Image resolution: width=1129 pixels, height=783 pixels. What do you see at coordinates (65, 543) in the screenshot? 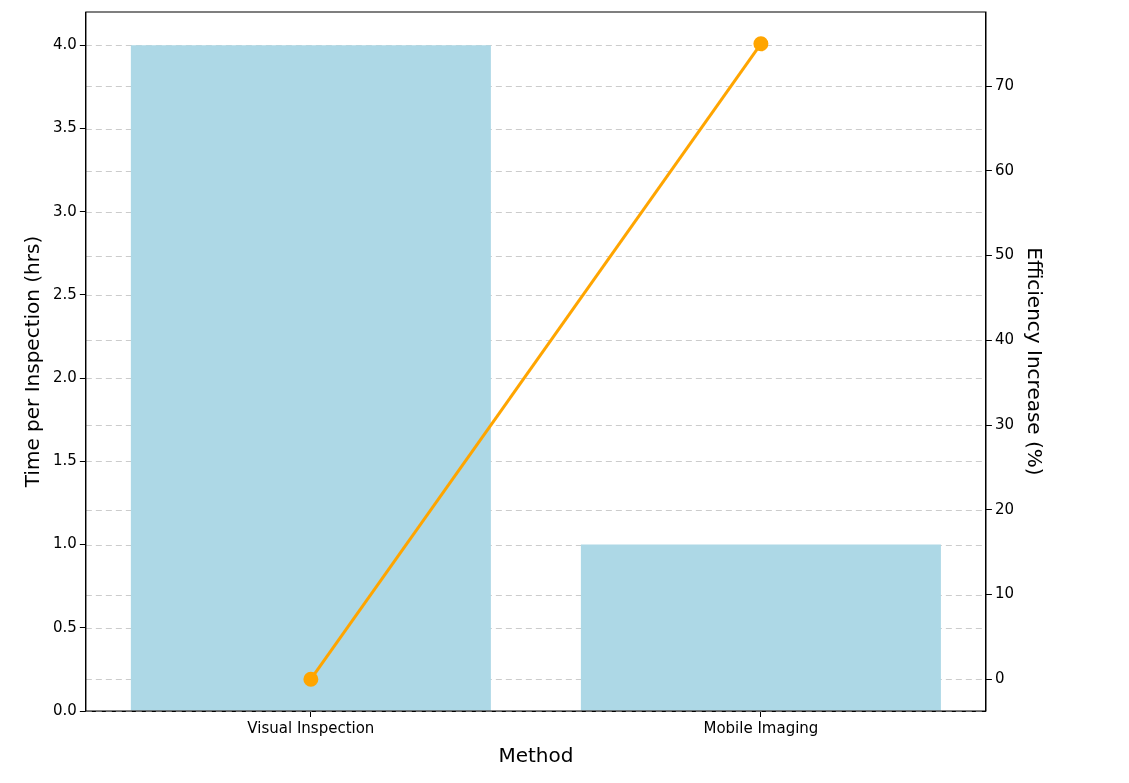
I see `y-tick-label: 1.0` at bounding box center [65, 543].